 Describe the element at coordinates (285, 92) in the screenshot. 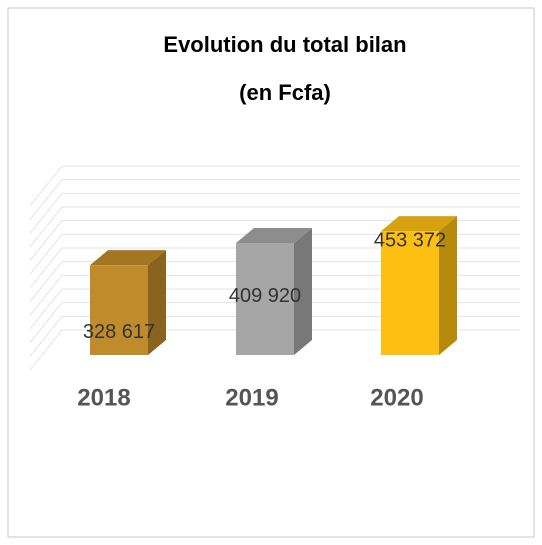

I see `chart-subtitle: (en Fcfa)` at that location.